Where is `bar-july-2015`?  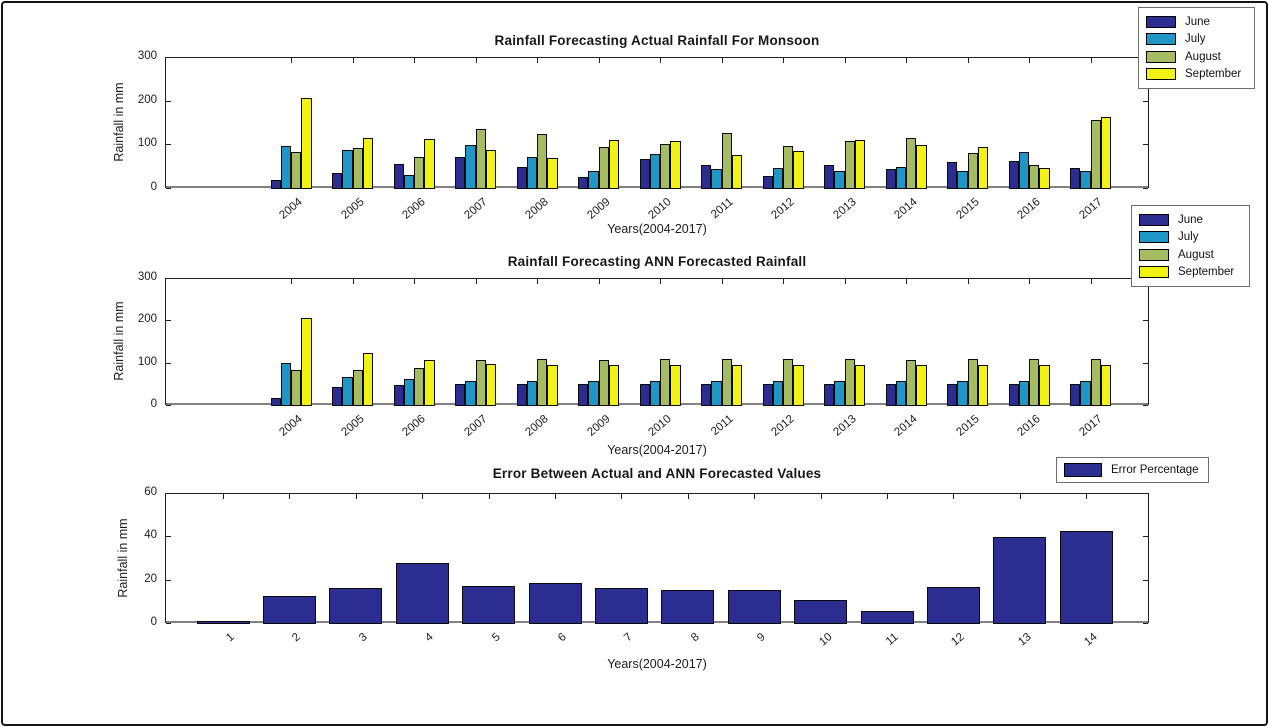
bar-july-2015 is located at coordinates (962, 393).